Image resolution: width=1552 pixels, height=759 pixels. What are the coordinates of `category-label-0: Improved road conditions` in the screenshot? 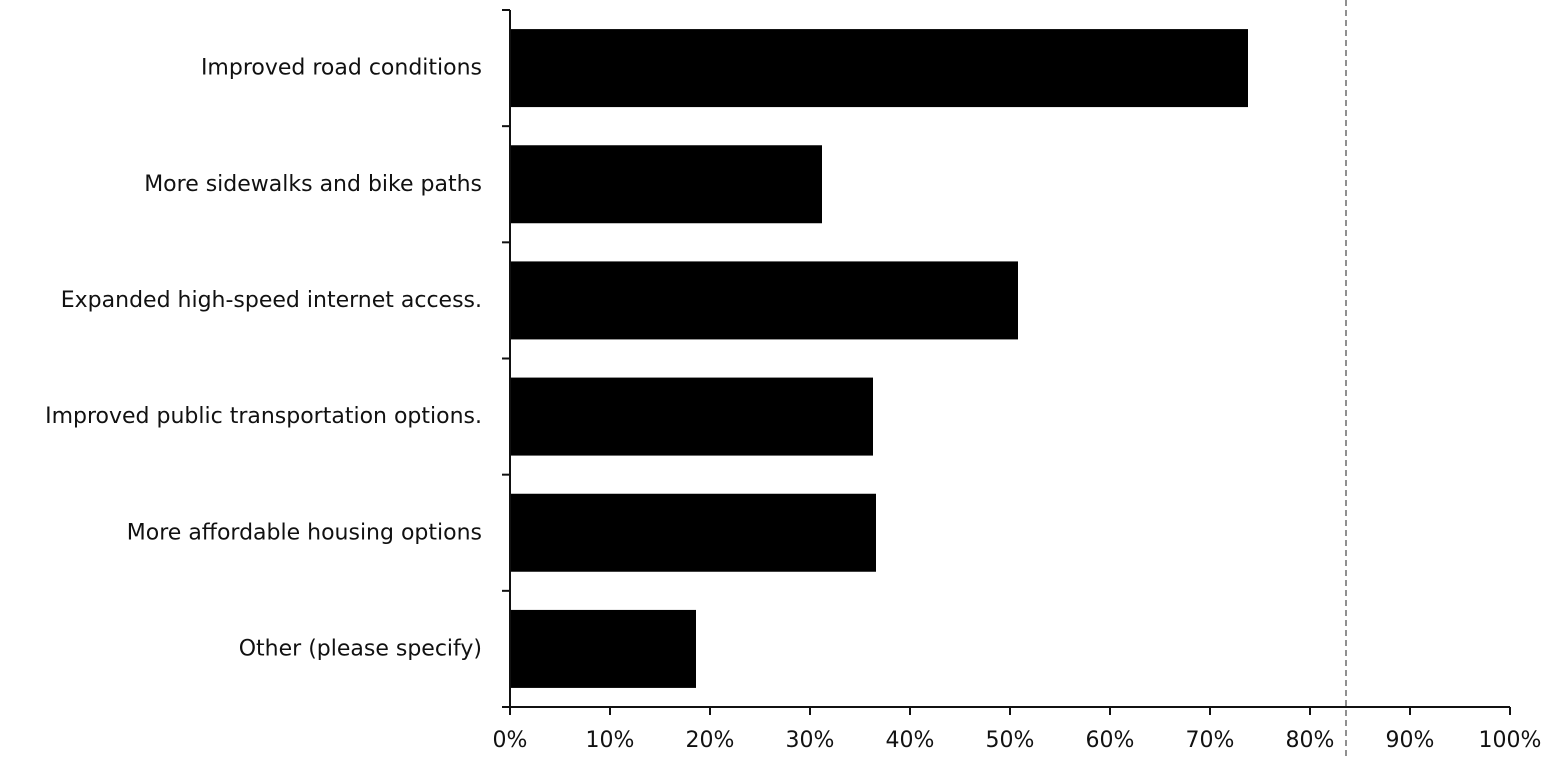 It's located at (341, 68).